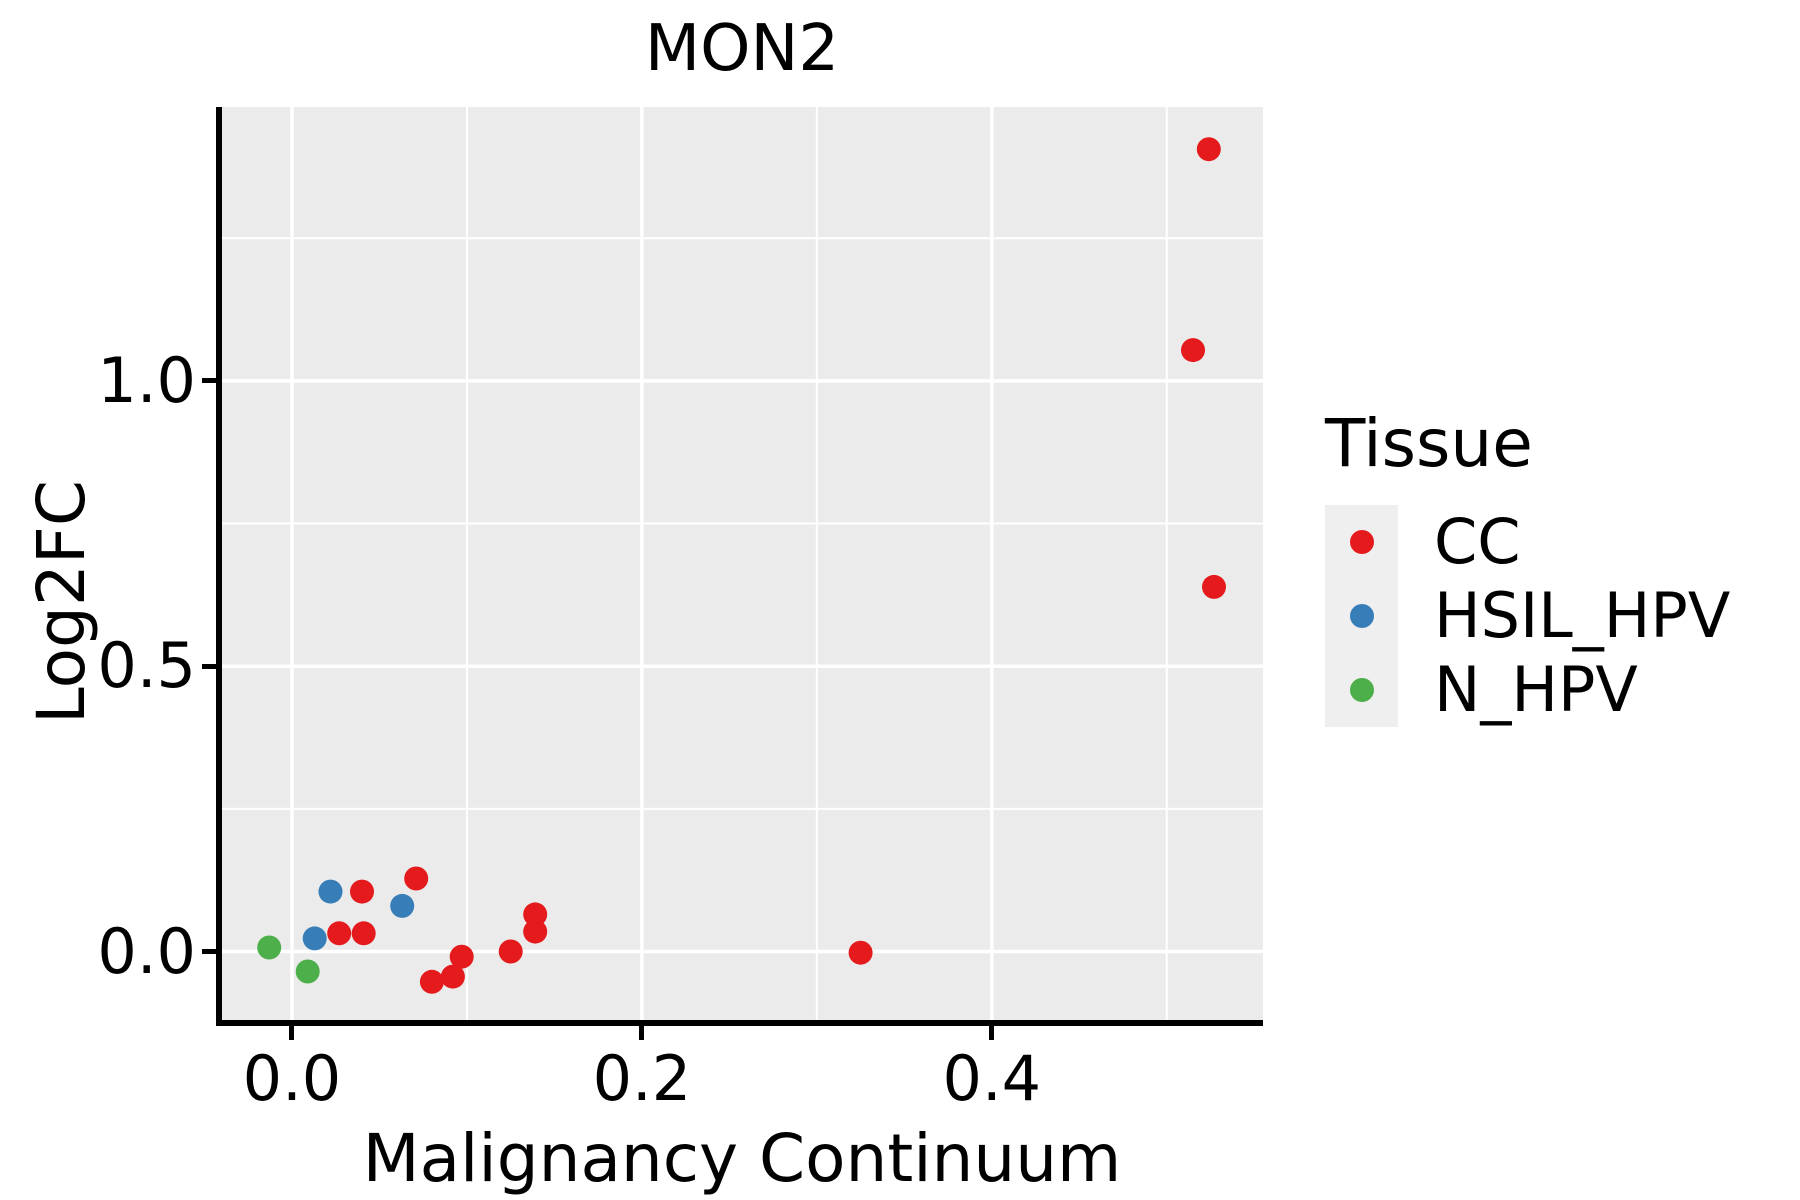 This screenshot has height=1200, width=1800. What do you see at coordinates (1527, 542) in the screenshot?
I see `legend-entry-CC: CC` at bounding box center [1527, 542].